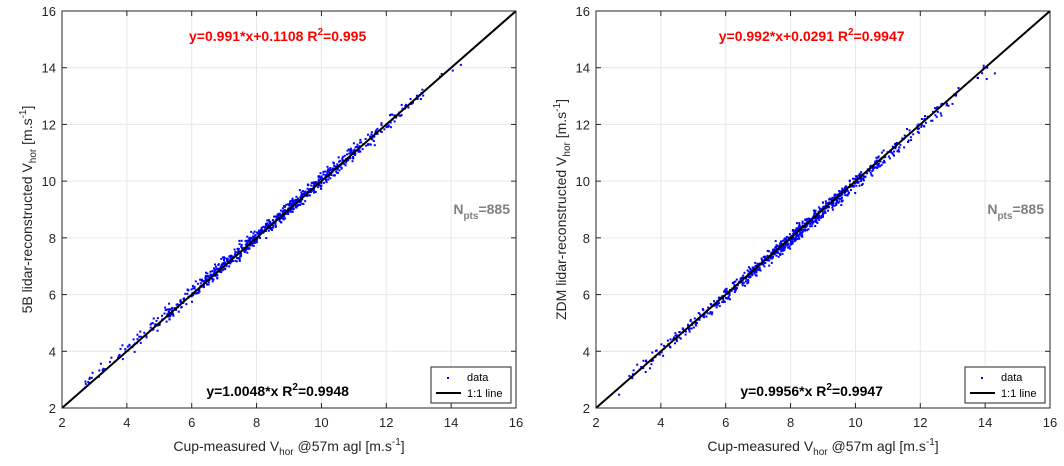 Image resolution: width=1064 pixels, height=466 pixels. What do you see at coordinates (660, 422) in the screenshot?
I see `x-tick-label: 4` at bounding box center [660, 422].